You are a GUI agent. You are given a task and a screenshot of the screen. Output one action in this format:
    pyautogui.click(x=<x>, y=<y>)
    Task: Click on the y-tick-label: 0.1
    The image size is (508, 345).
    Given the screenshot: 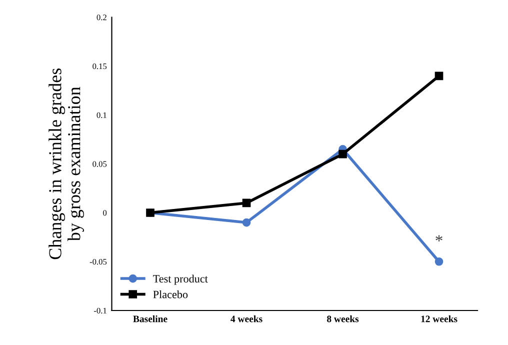 What is the action you would take?
    pyautogui.click(x=101, y=115)
    